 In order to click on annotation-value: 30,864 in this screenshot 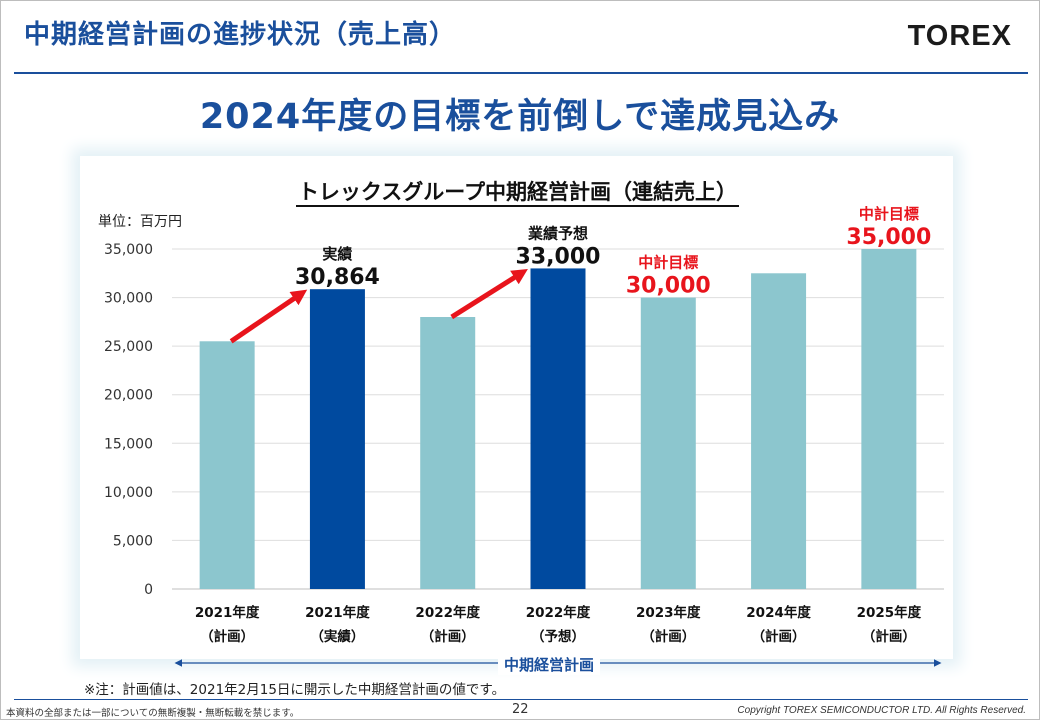, I will do `click(337, 277)`.